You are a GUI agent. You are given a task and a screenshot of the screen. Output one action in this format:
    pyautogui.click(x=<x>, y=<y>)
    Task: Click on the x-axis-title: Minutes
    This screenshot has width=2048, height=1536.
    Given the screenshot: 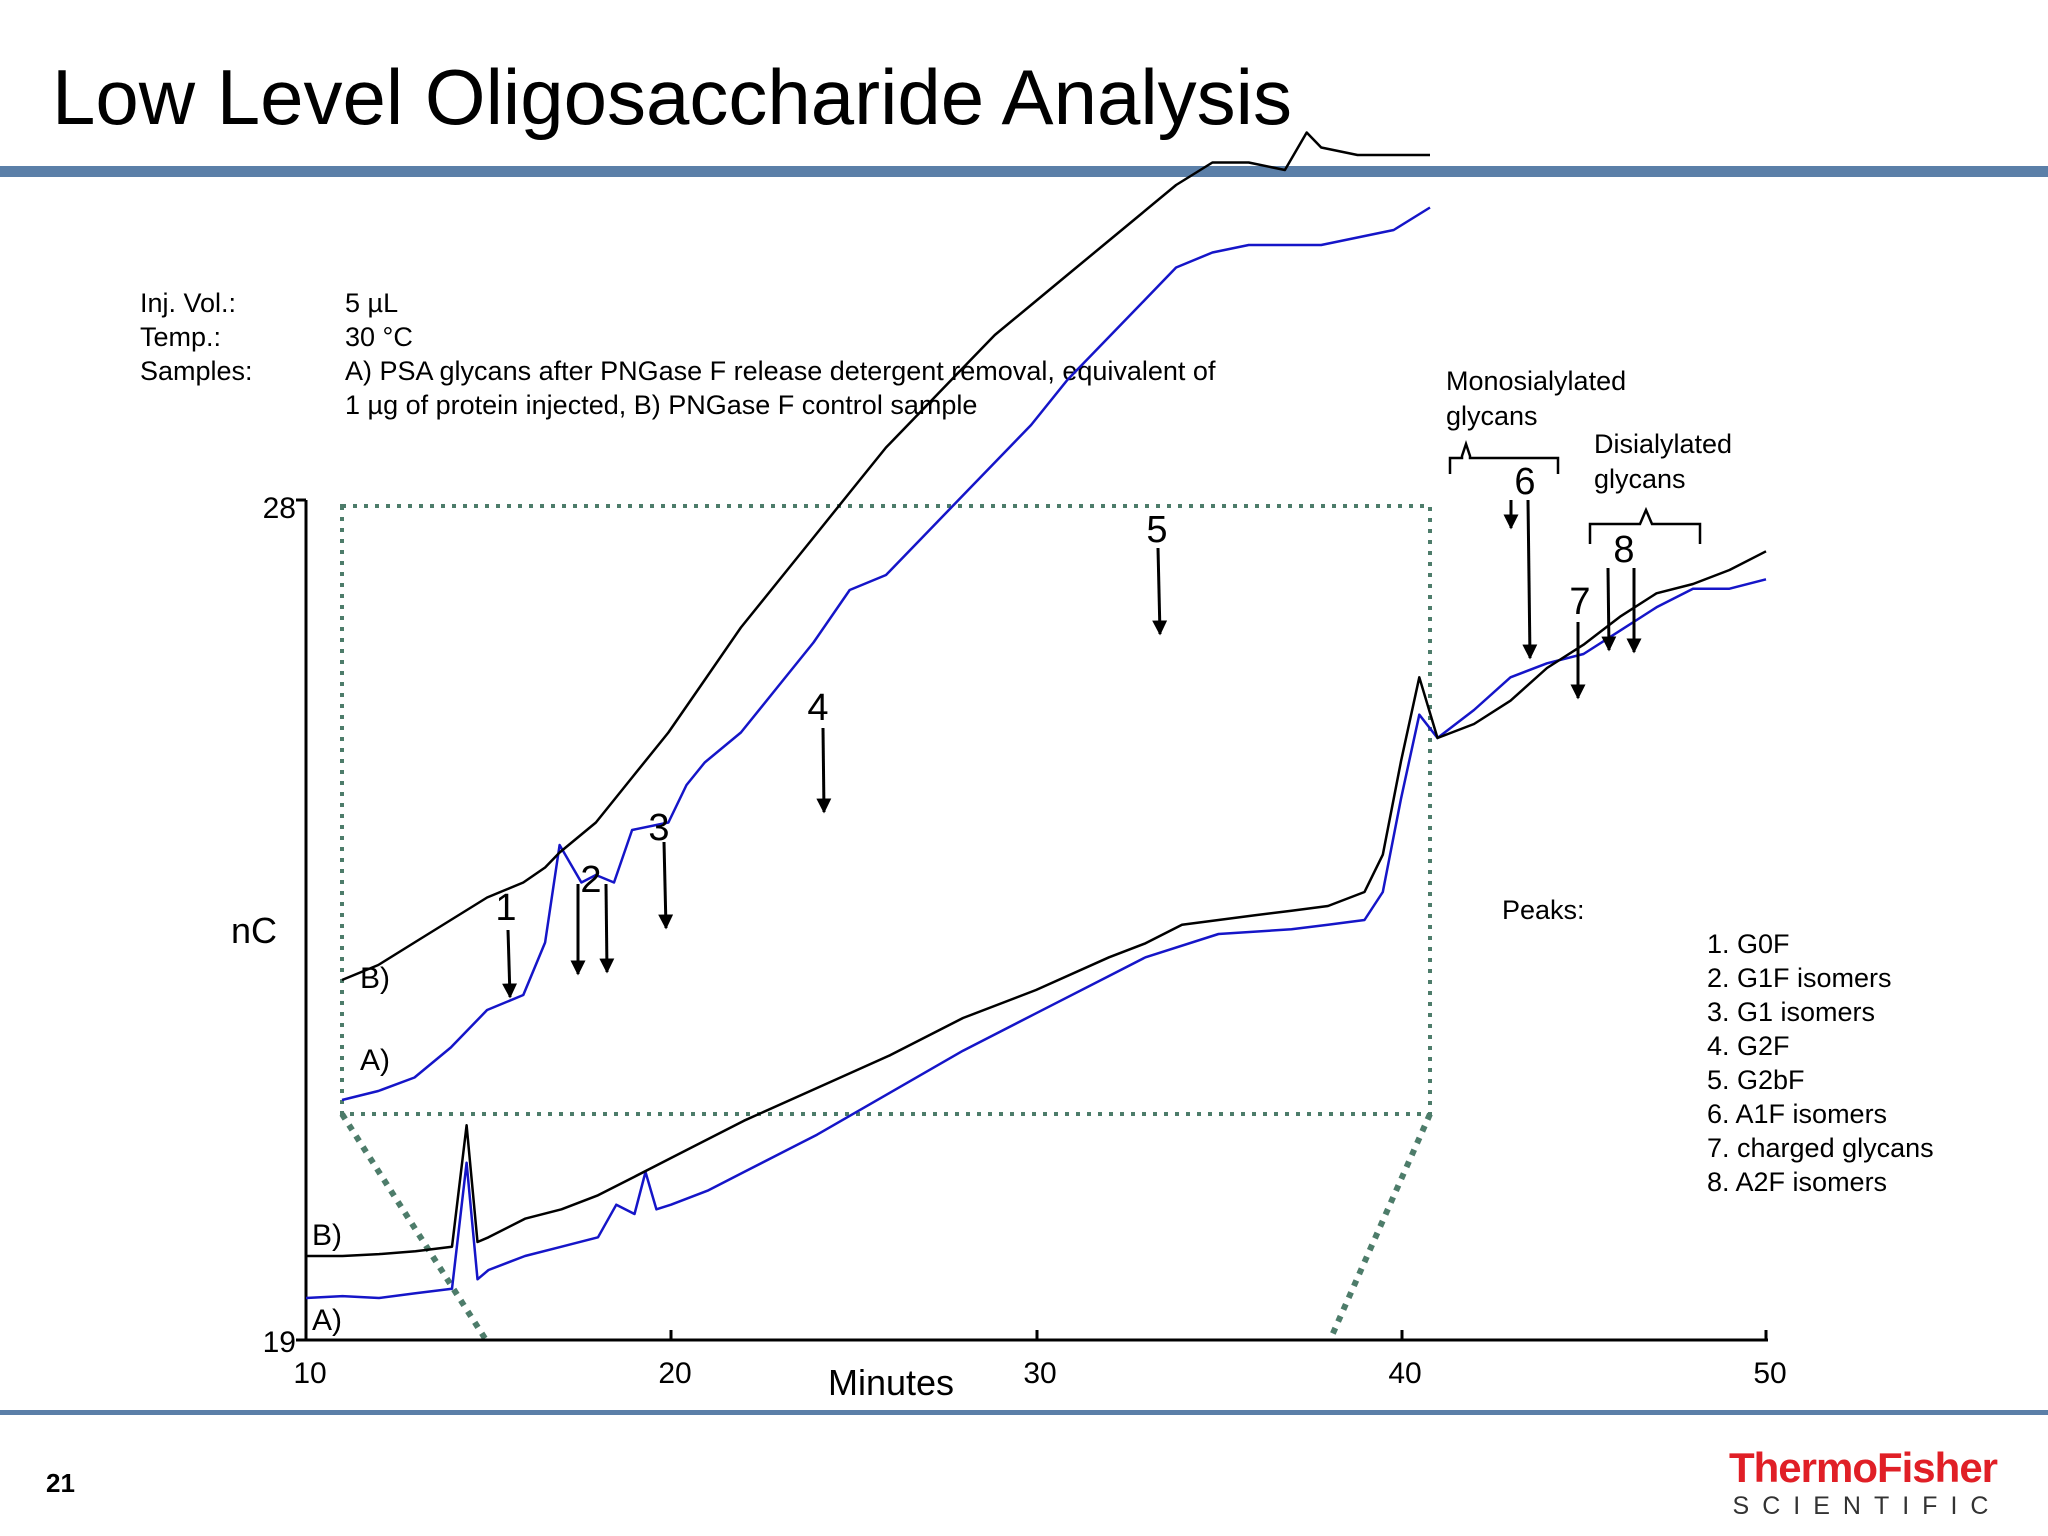 What is the action you would take?
    pyautogui.click(x=891, y=1382)
    